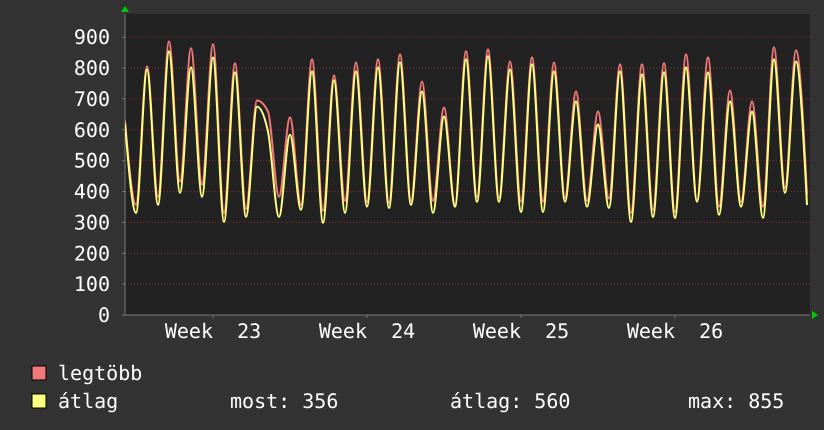 The width and height of the screenshot is (824, 430). I want to click on y-tick-label: 300, so click(92, 222).